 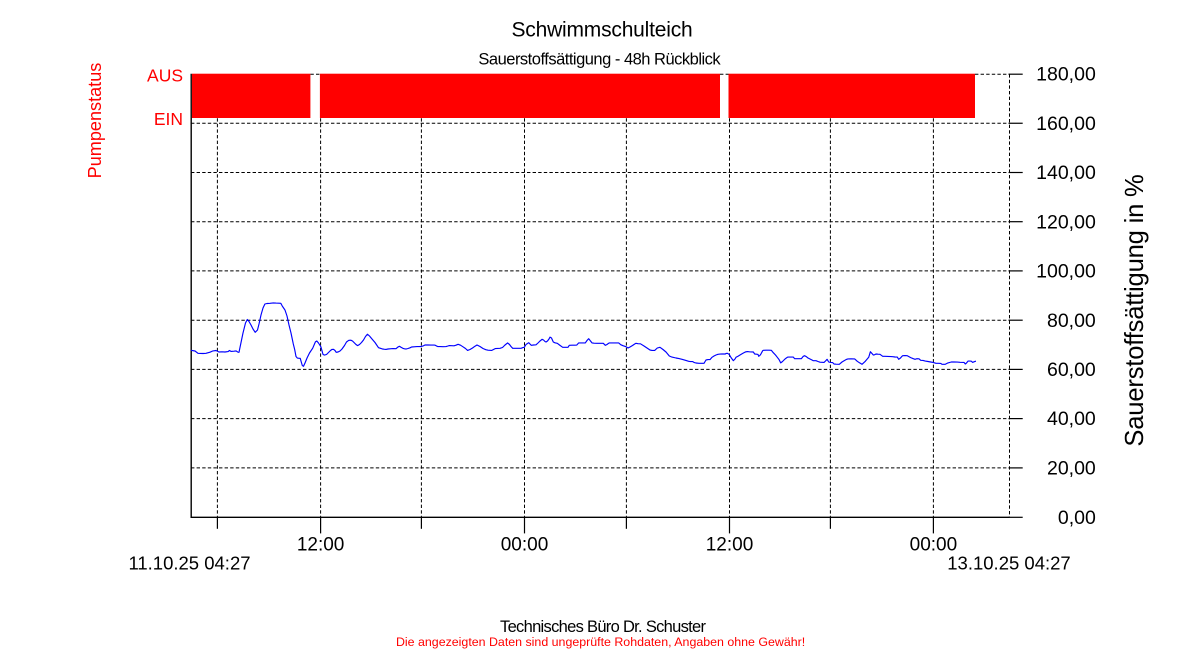 I want to click on svg-text: 140,00, so click(x=1066, y=173).